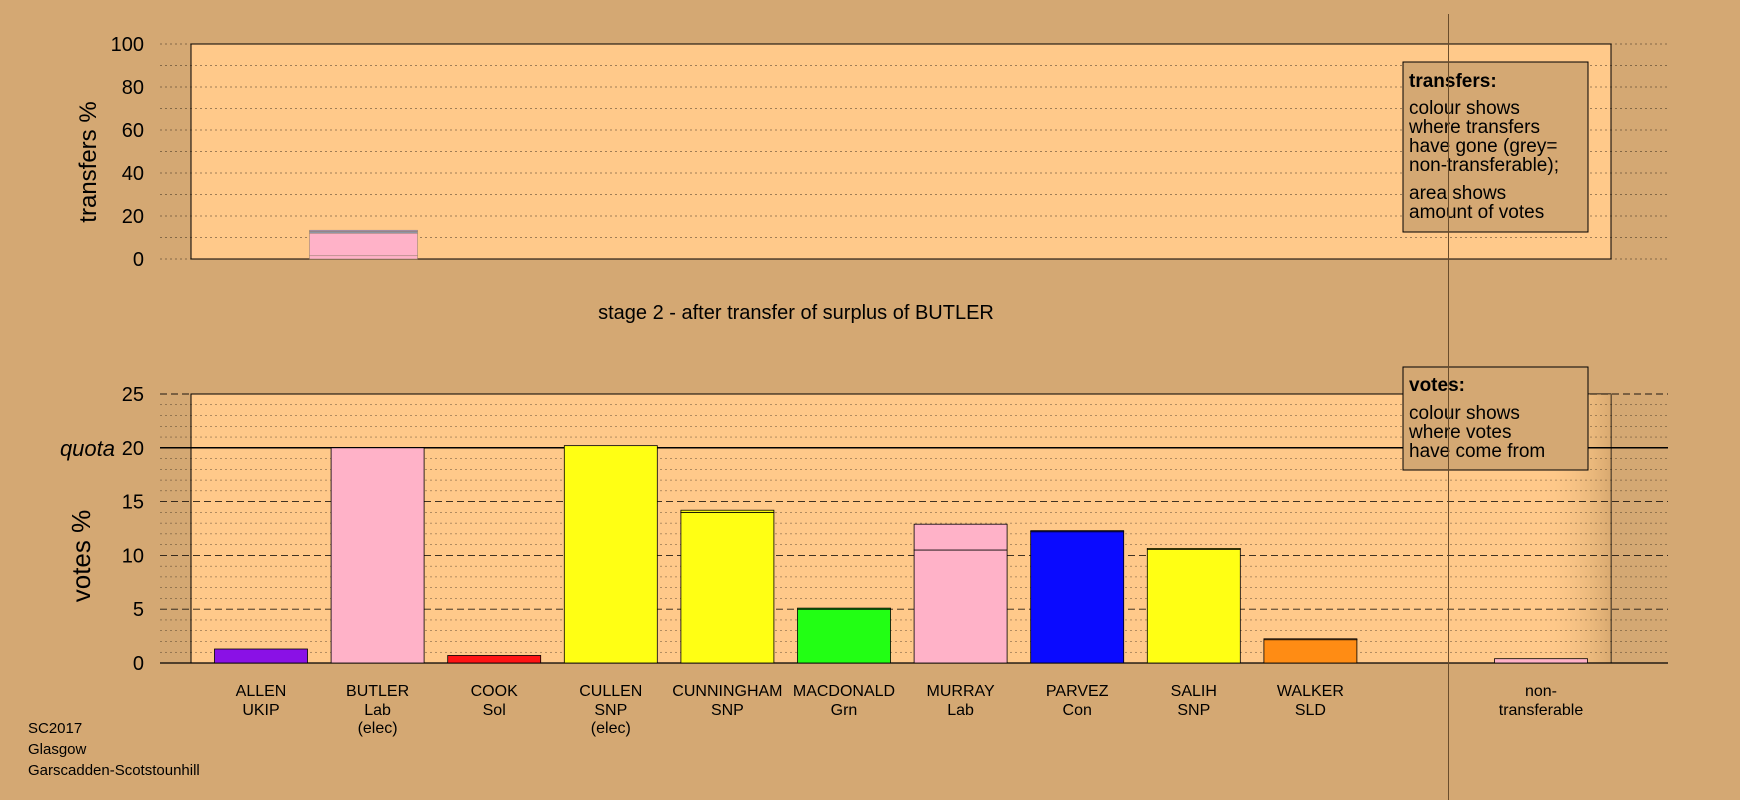  Describe the element at coordinates (133, 503) in the screenshot. I see `votes-y-tick-label: 15` at that location.